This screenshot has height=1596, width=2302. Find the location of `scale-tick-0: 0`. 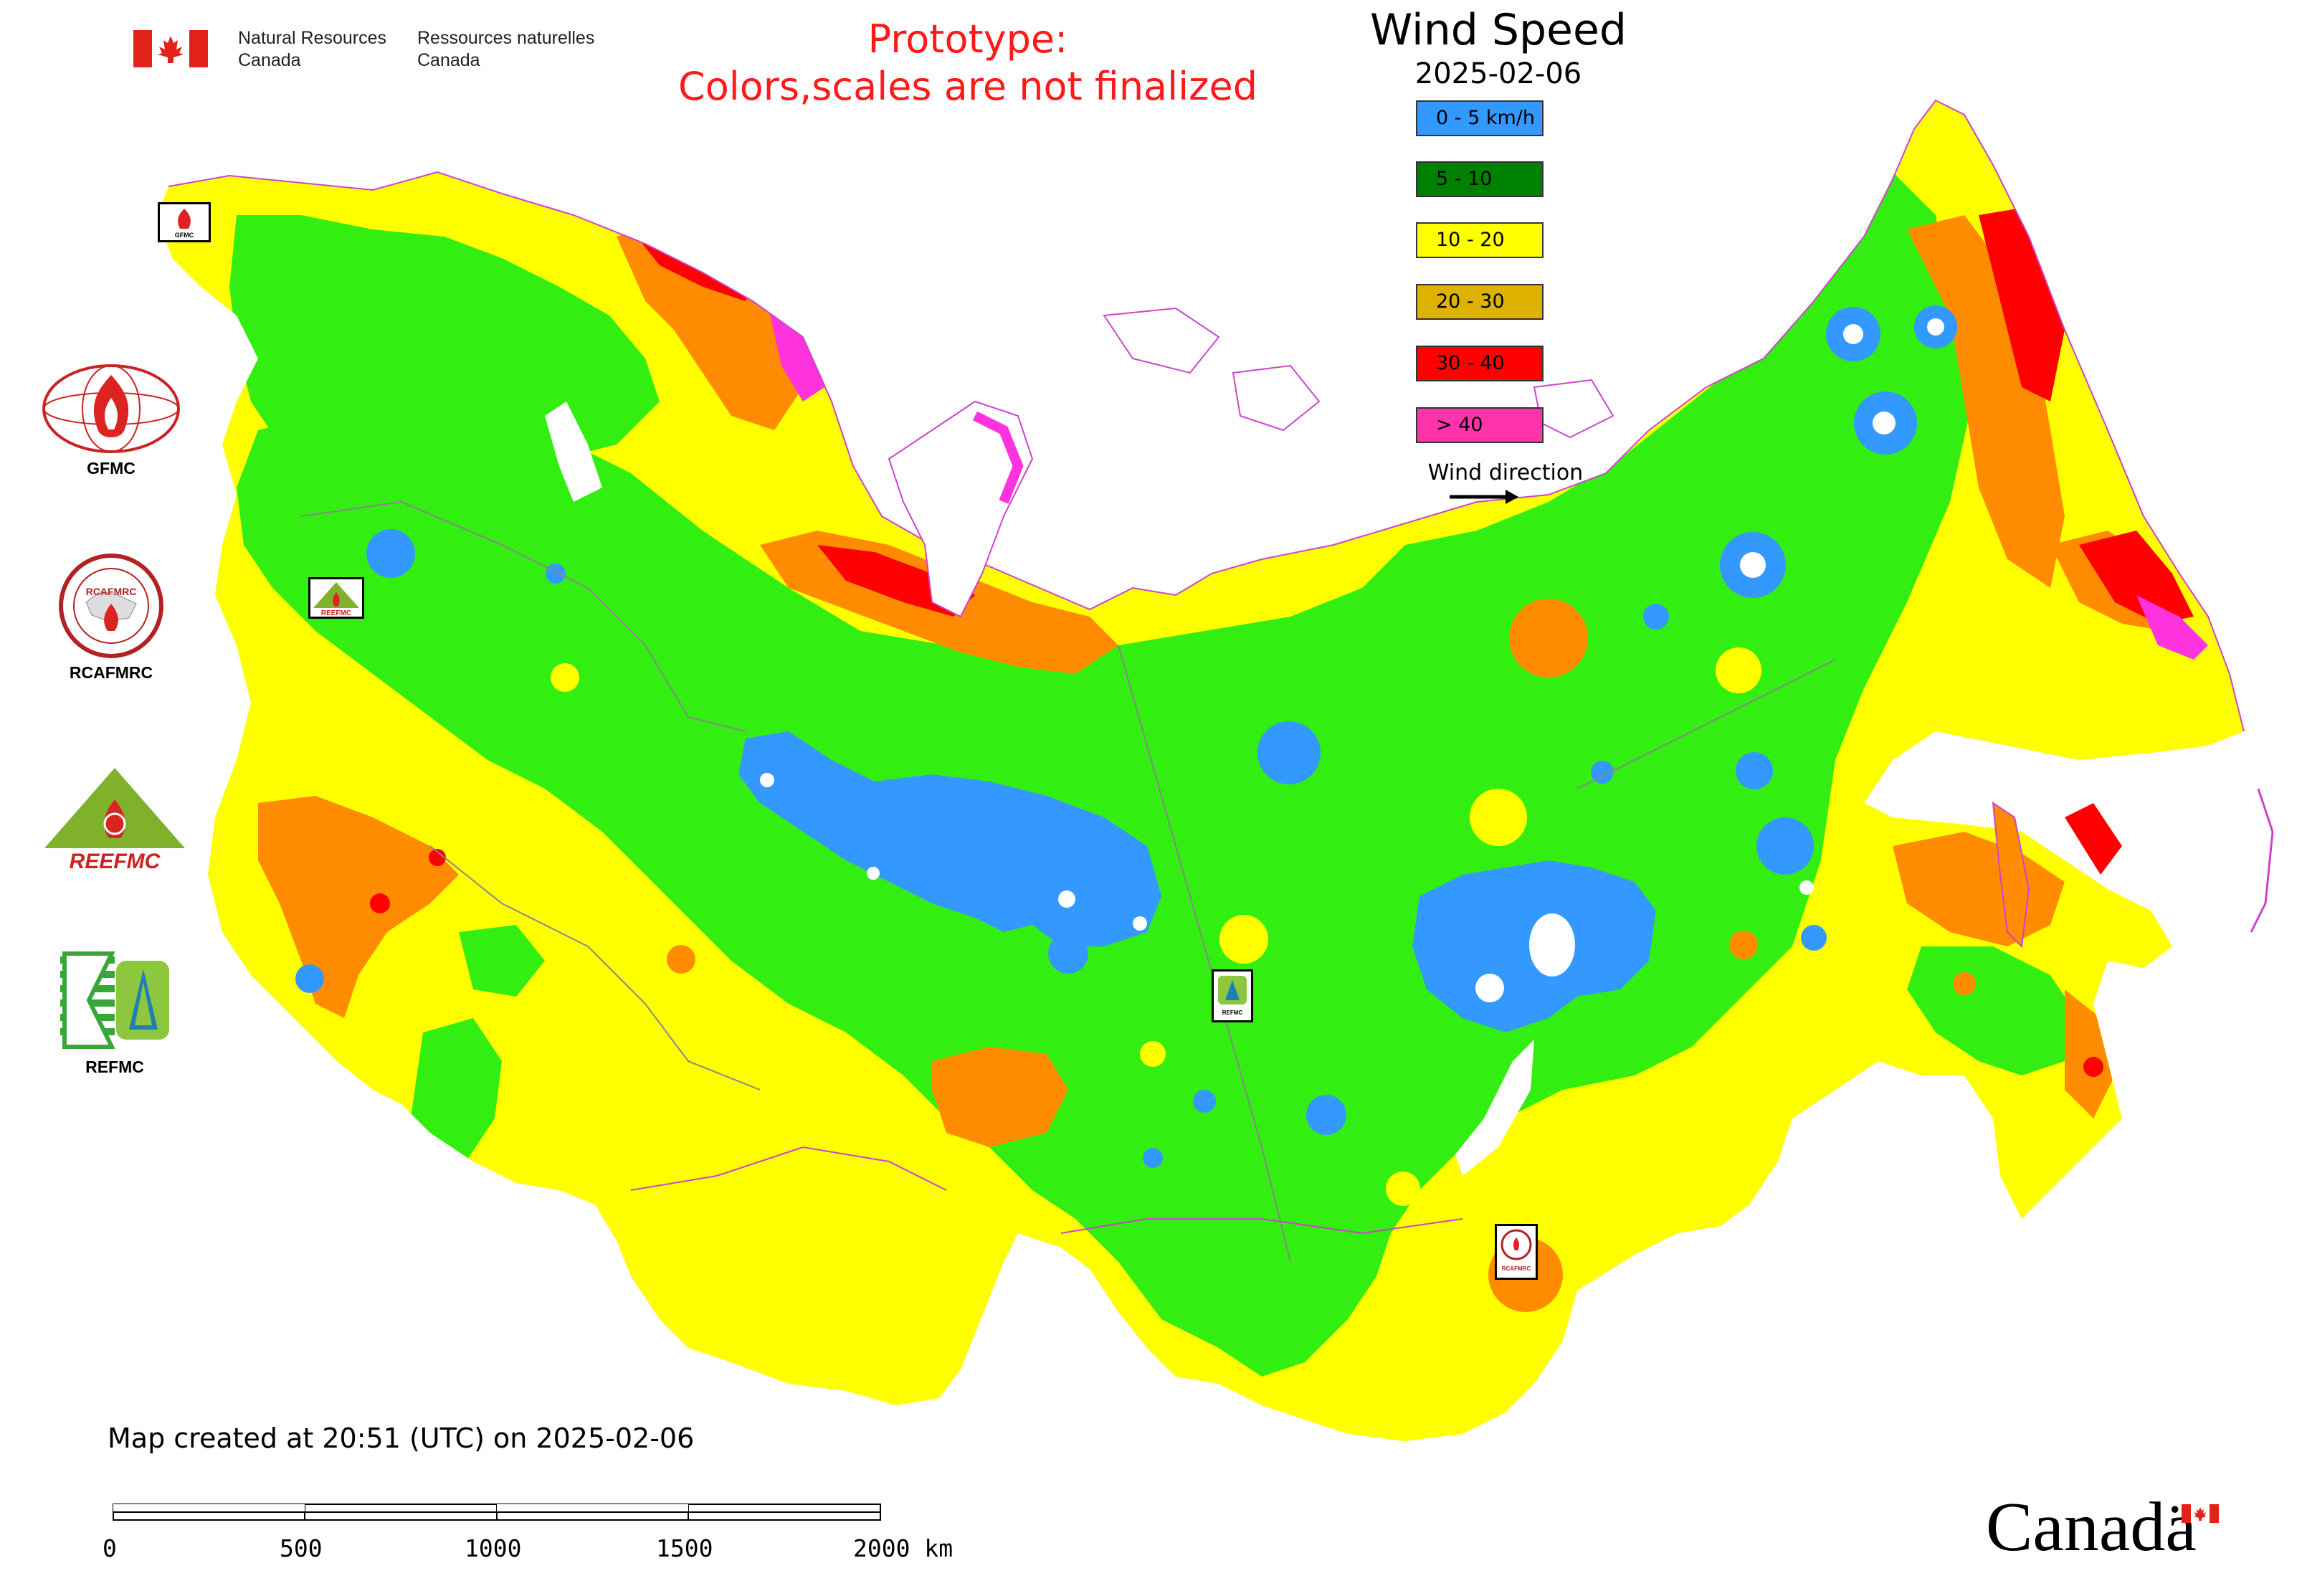

scale-tick-0: 0 is located at coordinates (110, 1548).